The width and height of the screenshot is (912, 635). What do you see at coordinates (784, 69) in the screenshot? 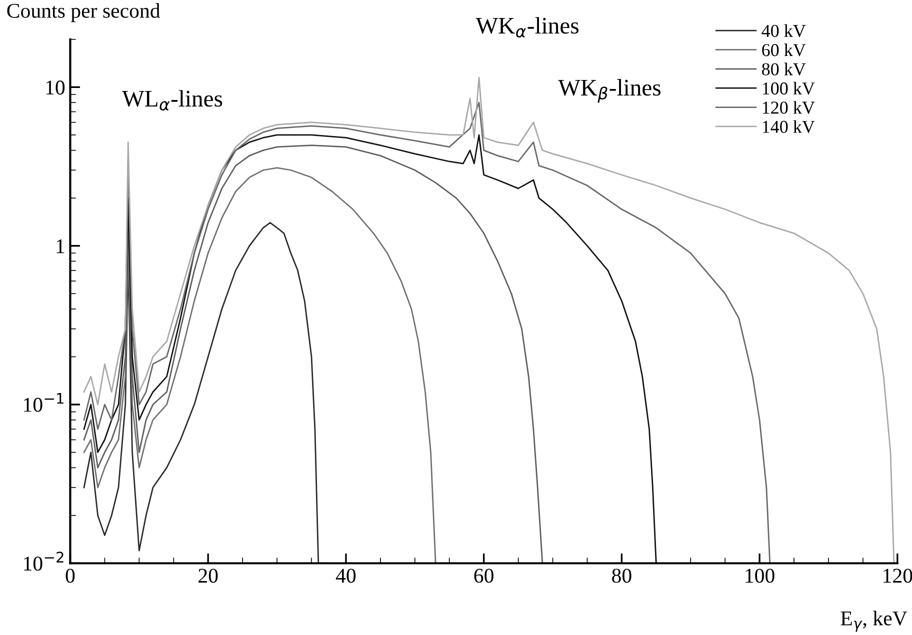
I see `legend-label: 80 kV` at bounding box center [784, 69].